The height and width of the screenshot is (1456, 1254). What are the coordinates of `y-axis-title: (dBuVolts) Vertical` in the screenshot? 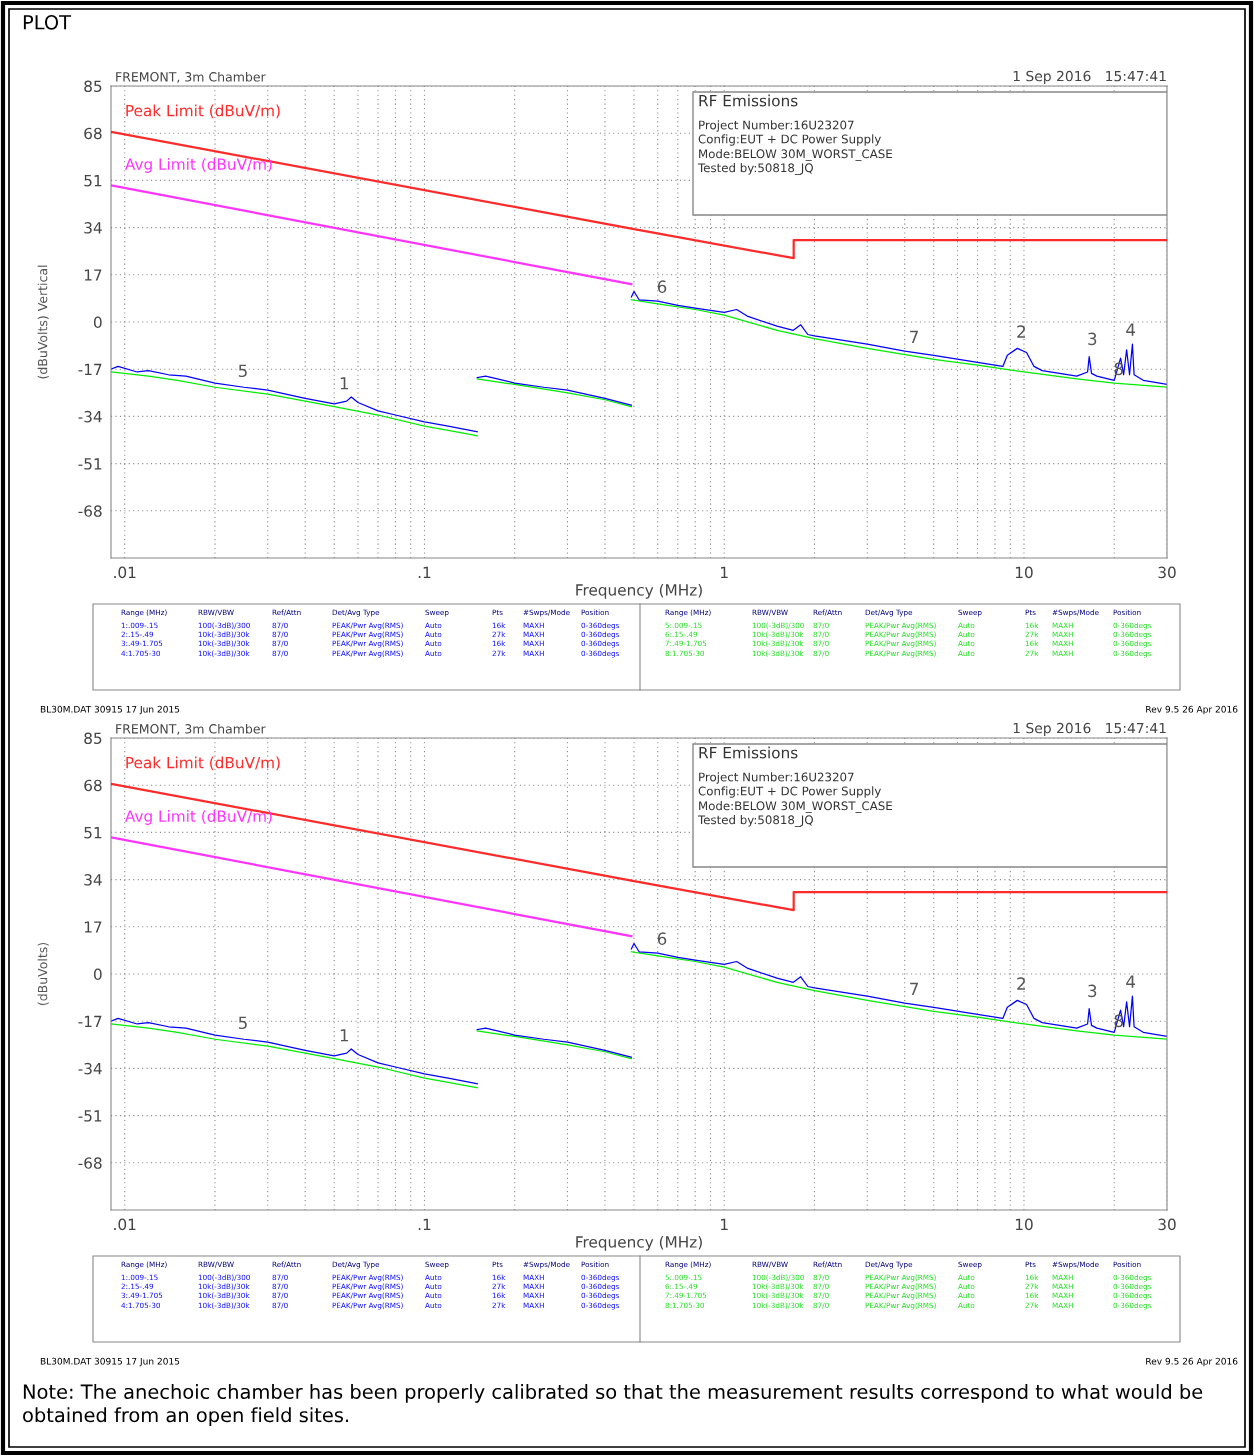 It's located at (43, 322).